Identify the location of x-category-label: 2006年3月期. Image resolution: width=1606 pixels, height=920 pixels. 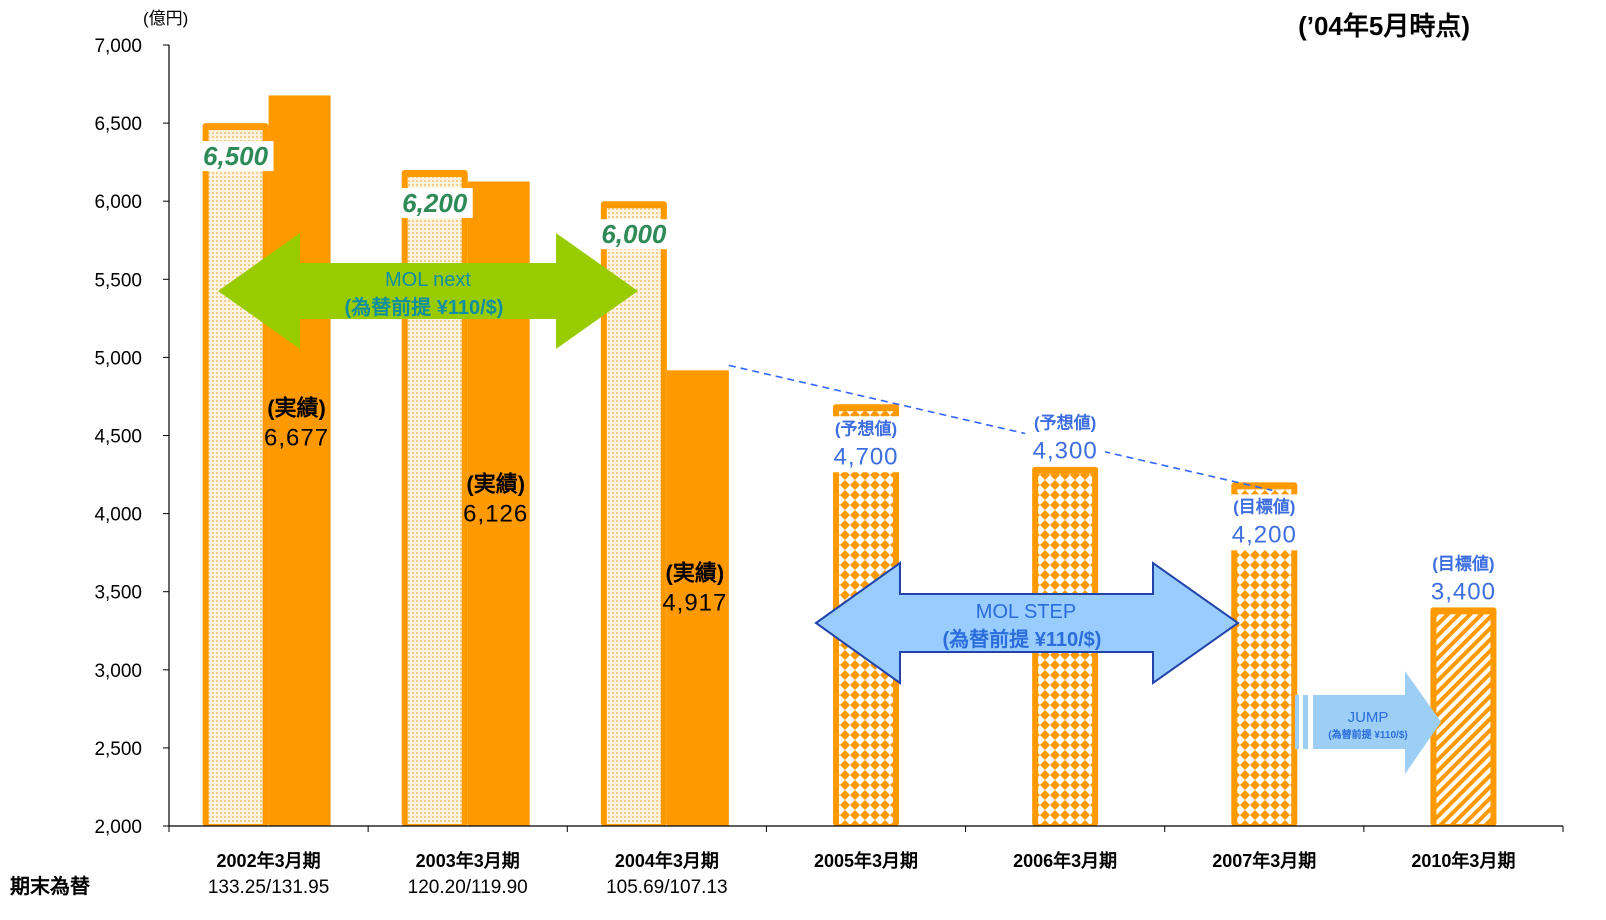
(1065, 860).